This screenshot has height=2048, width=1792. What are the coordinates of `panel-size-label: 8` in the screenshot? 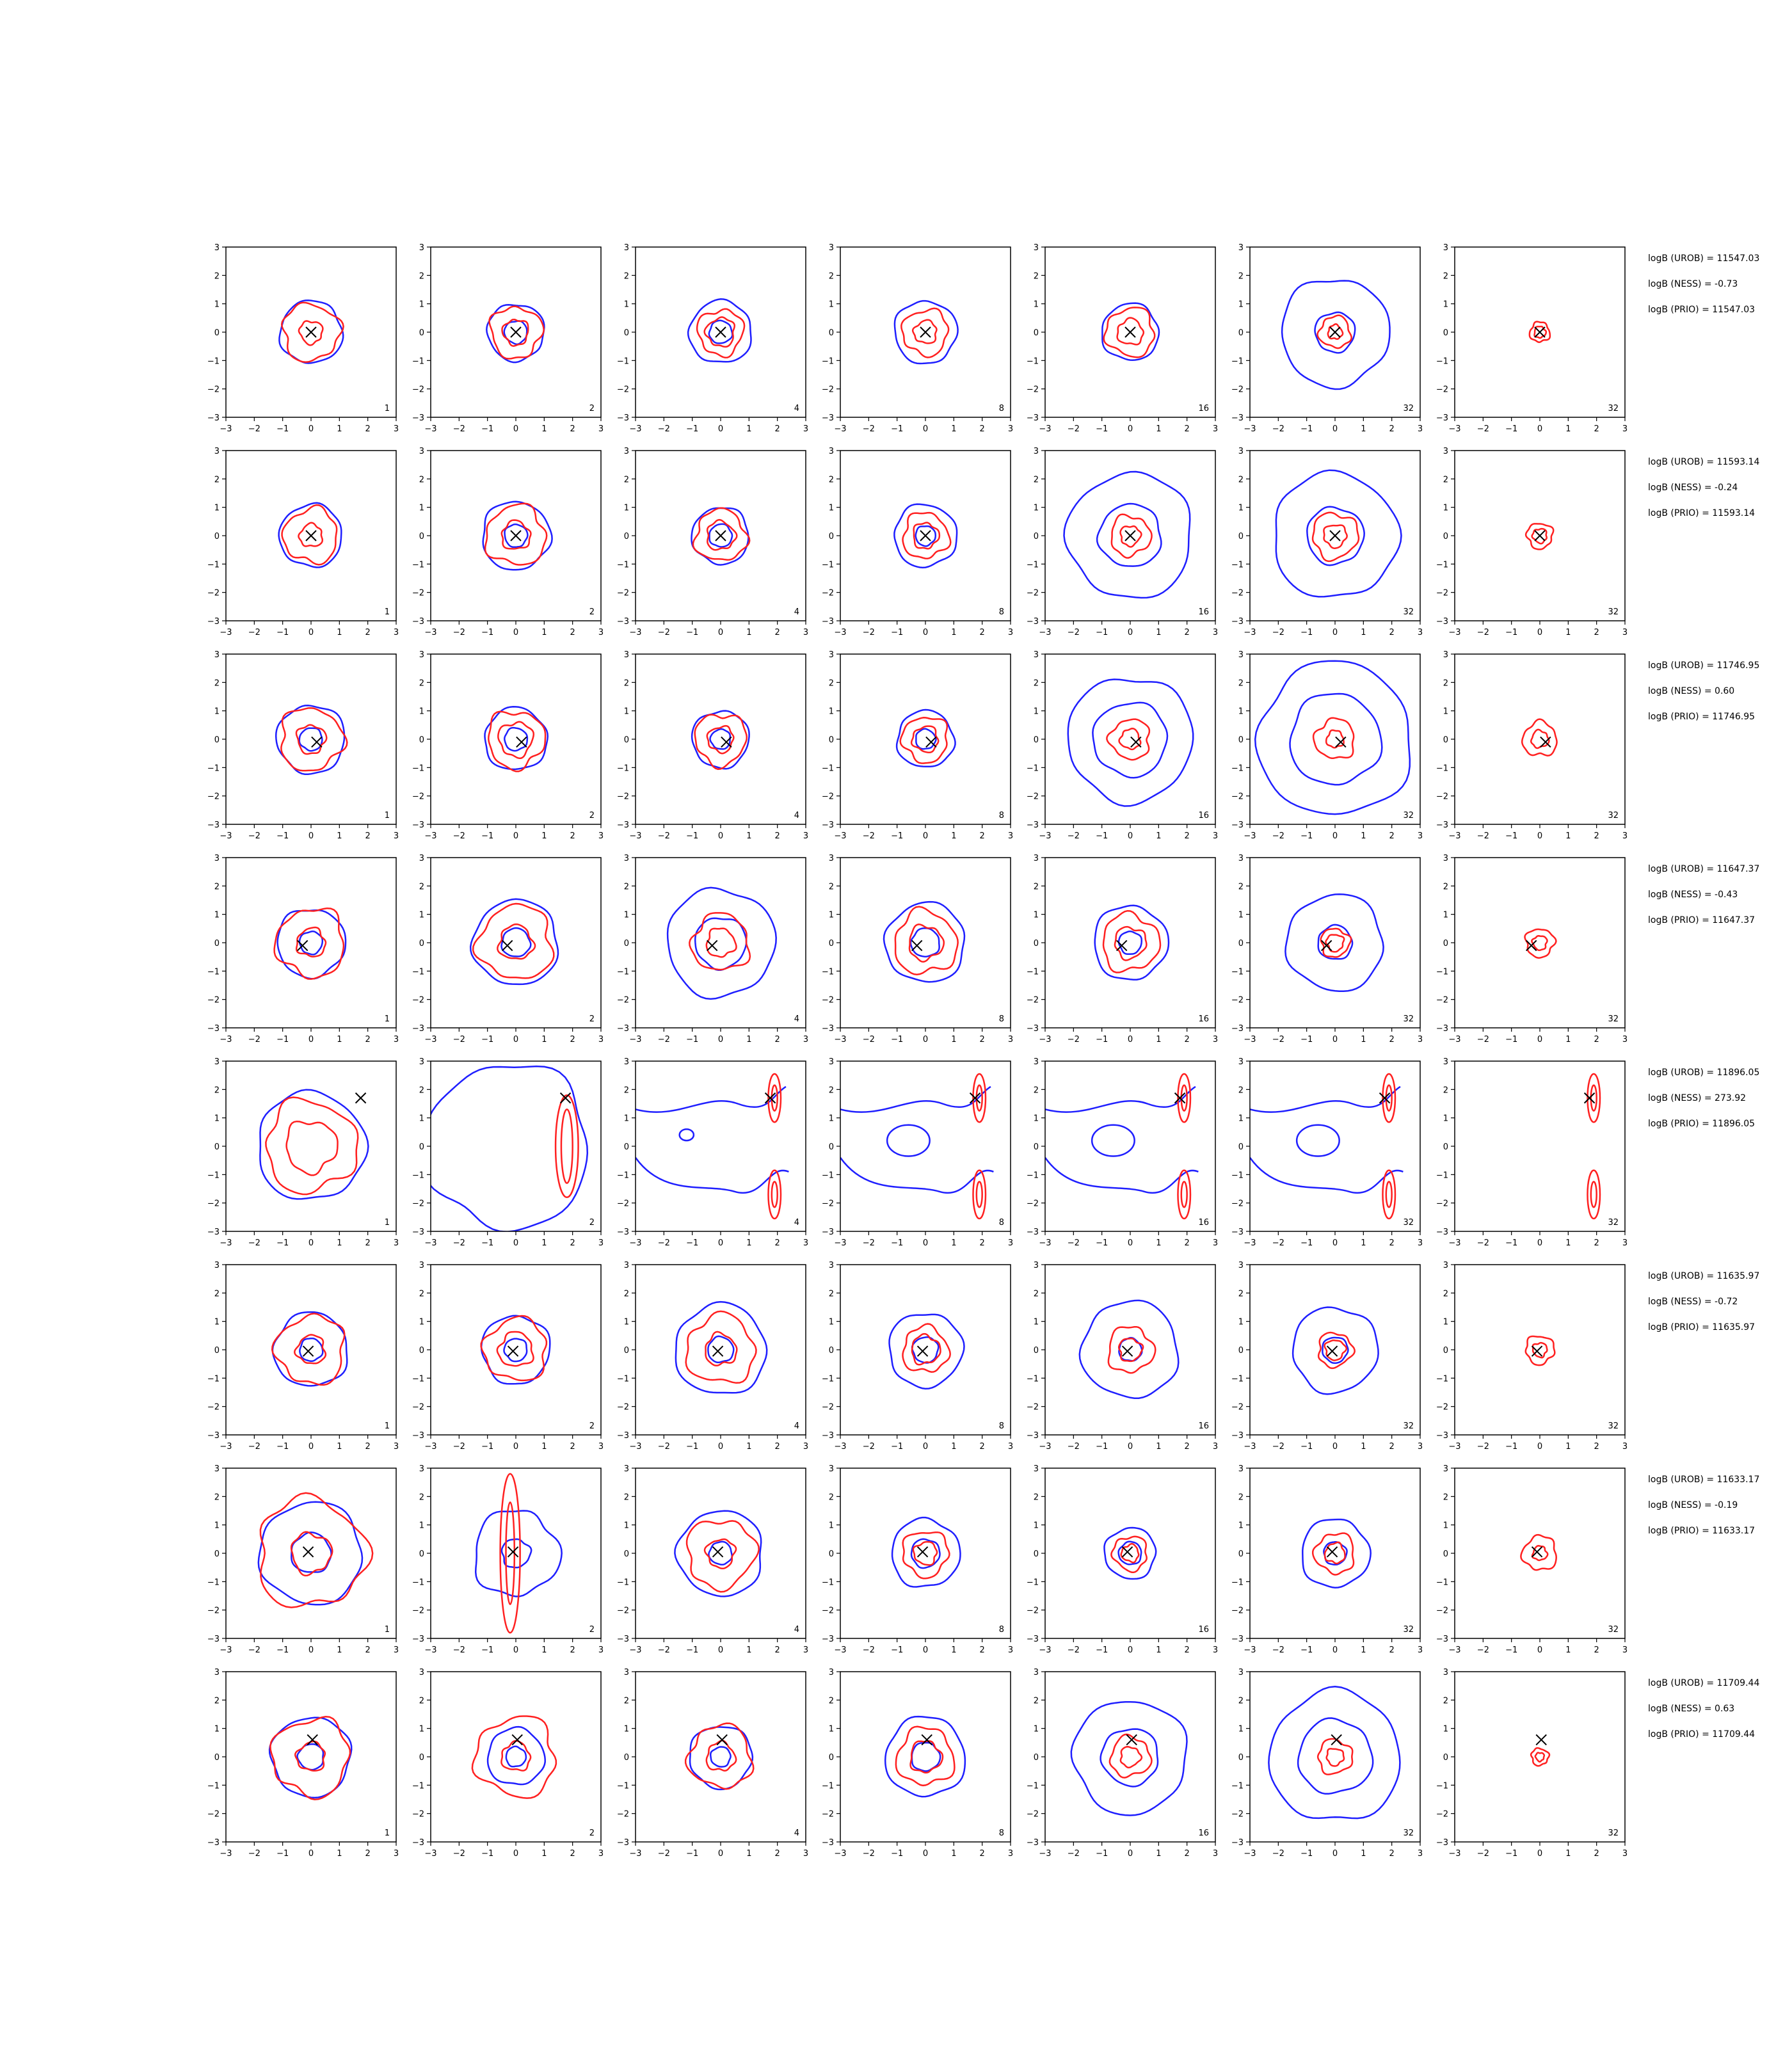 It's located at (1001, 1630).